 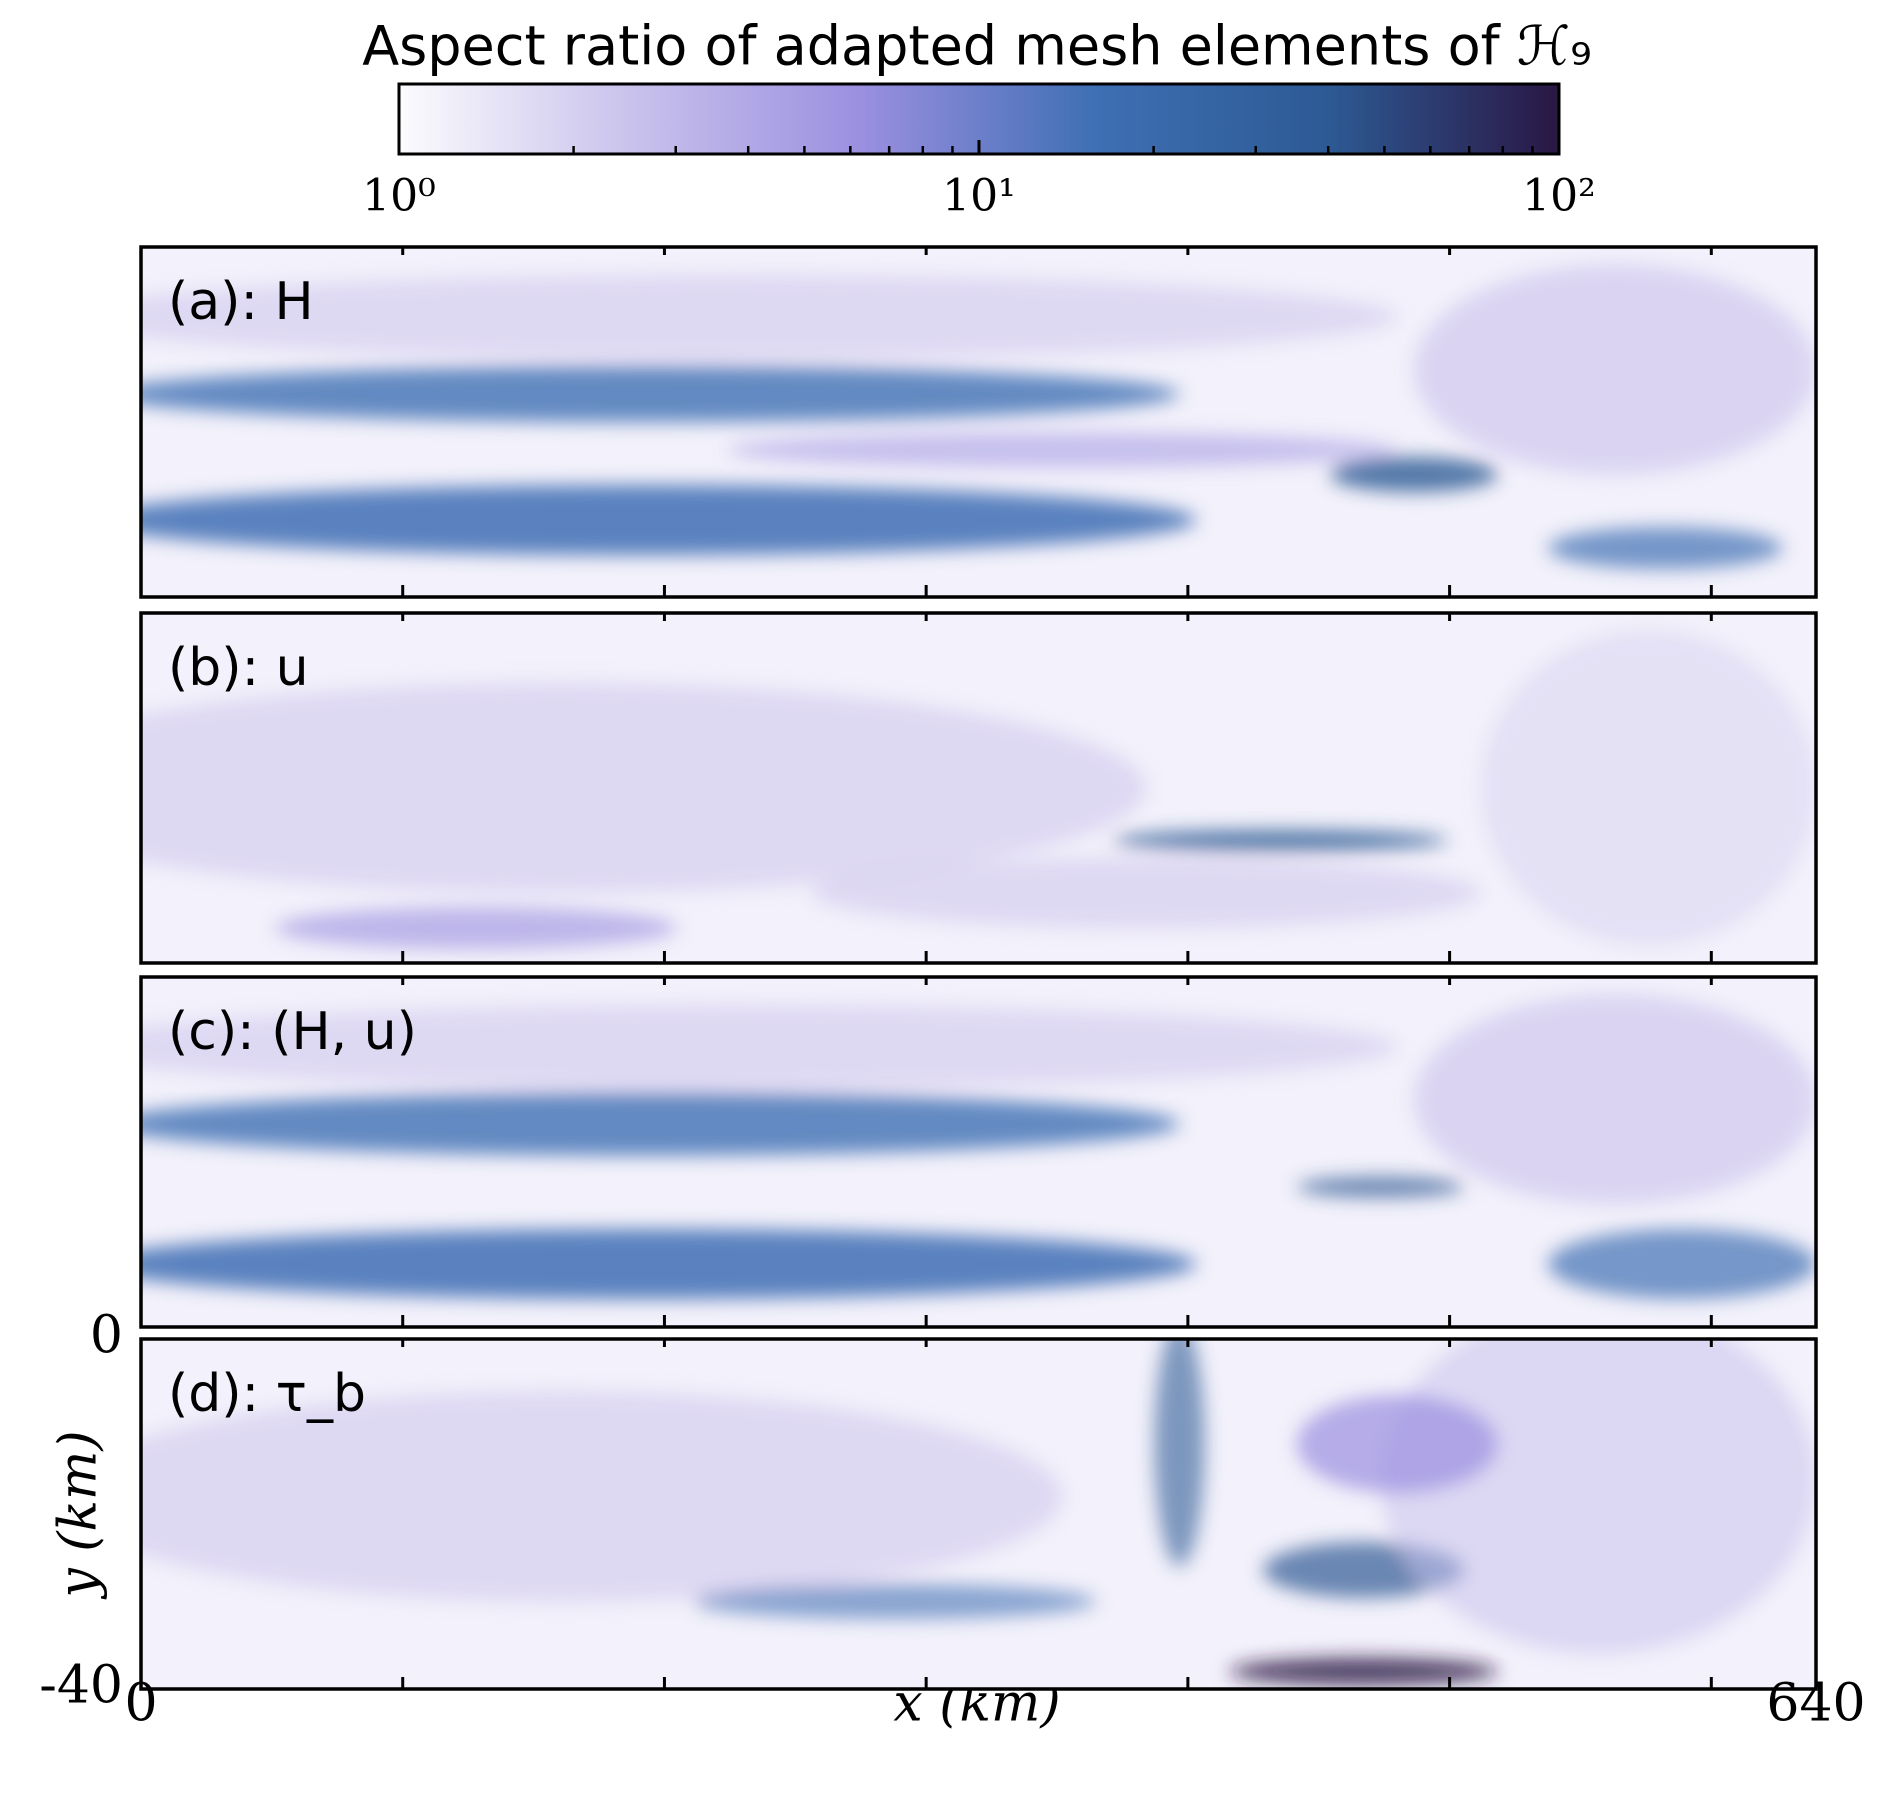 I want to click on x-tick-label: 640, so click(x=1815, y=1704).